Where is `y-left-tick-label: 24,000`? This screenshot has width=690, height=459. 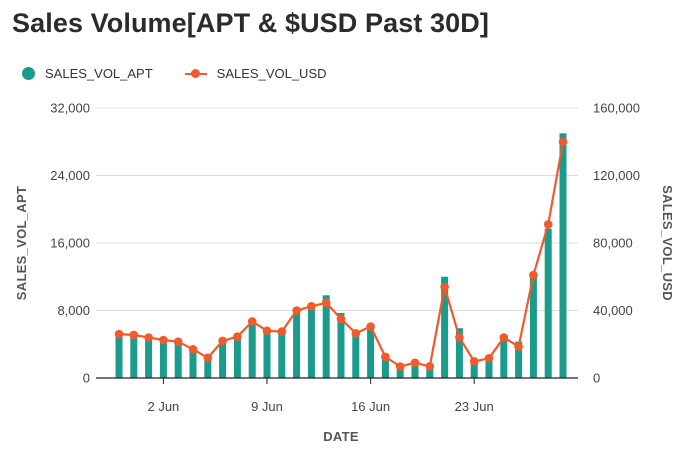 y-left-tick-label: 24,000 is located at coordinates (70, 175).